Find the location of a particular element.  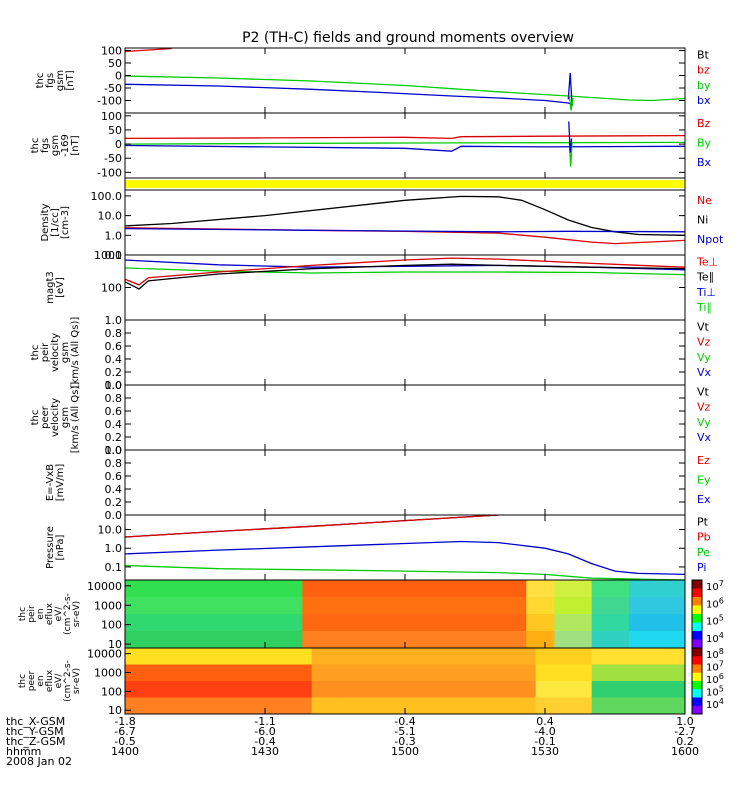

legend-entry: By is located at coordinates (704, 142).